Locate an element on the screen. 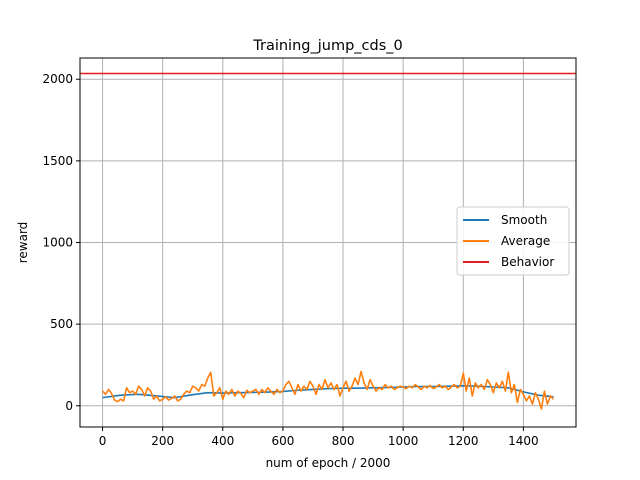 The height and width of the screenshot is (480, 640). x-tick-label: 200 is located at coordinates (162, 441).